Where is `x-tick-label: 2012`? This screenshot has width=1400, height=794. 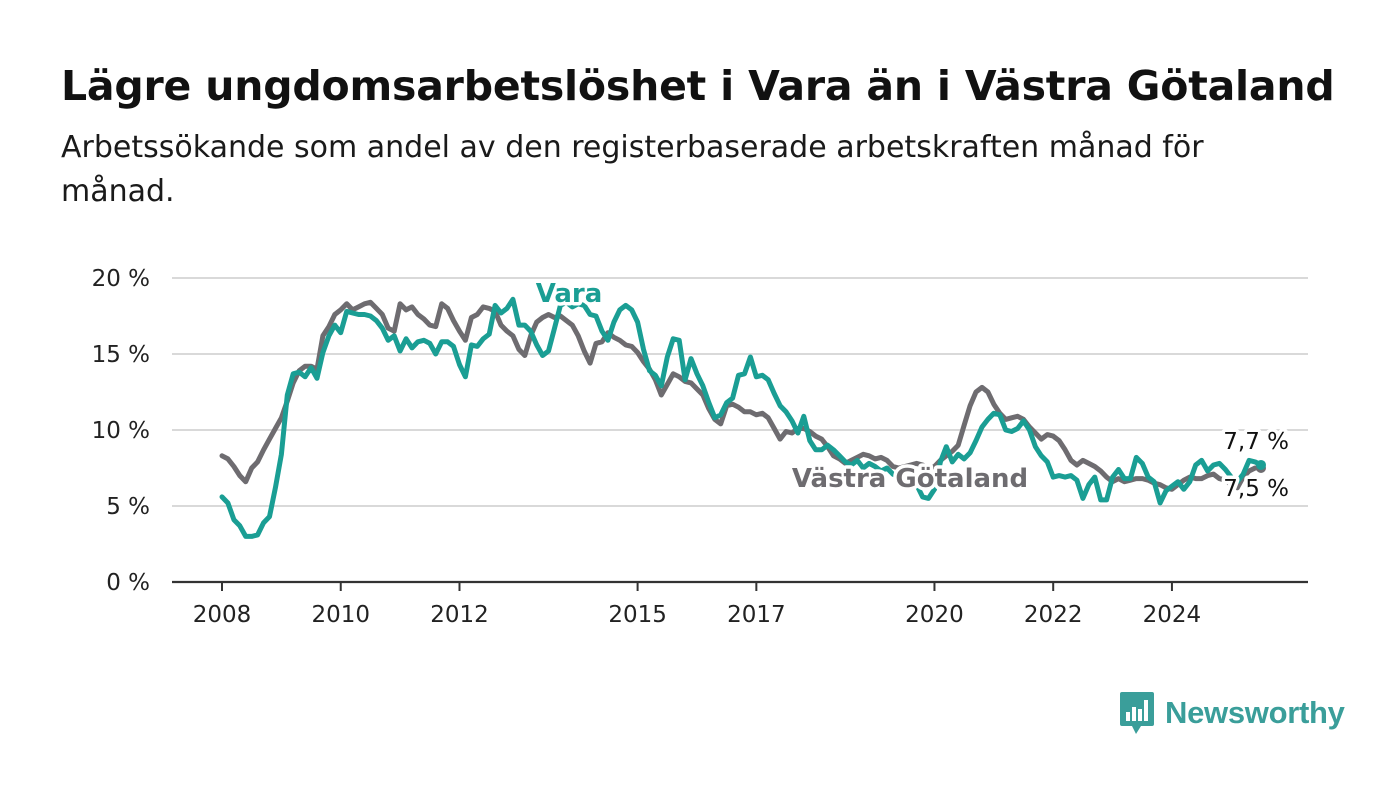
x-tick-label: 2012 is located at coordinates (459, 615).